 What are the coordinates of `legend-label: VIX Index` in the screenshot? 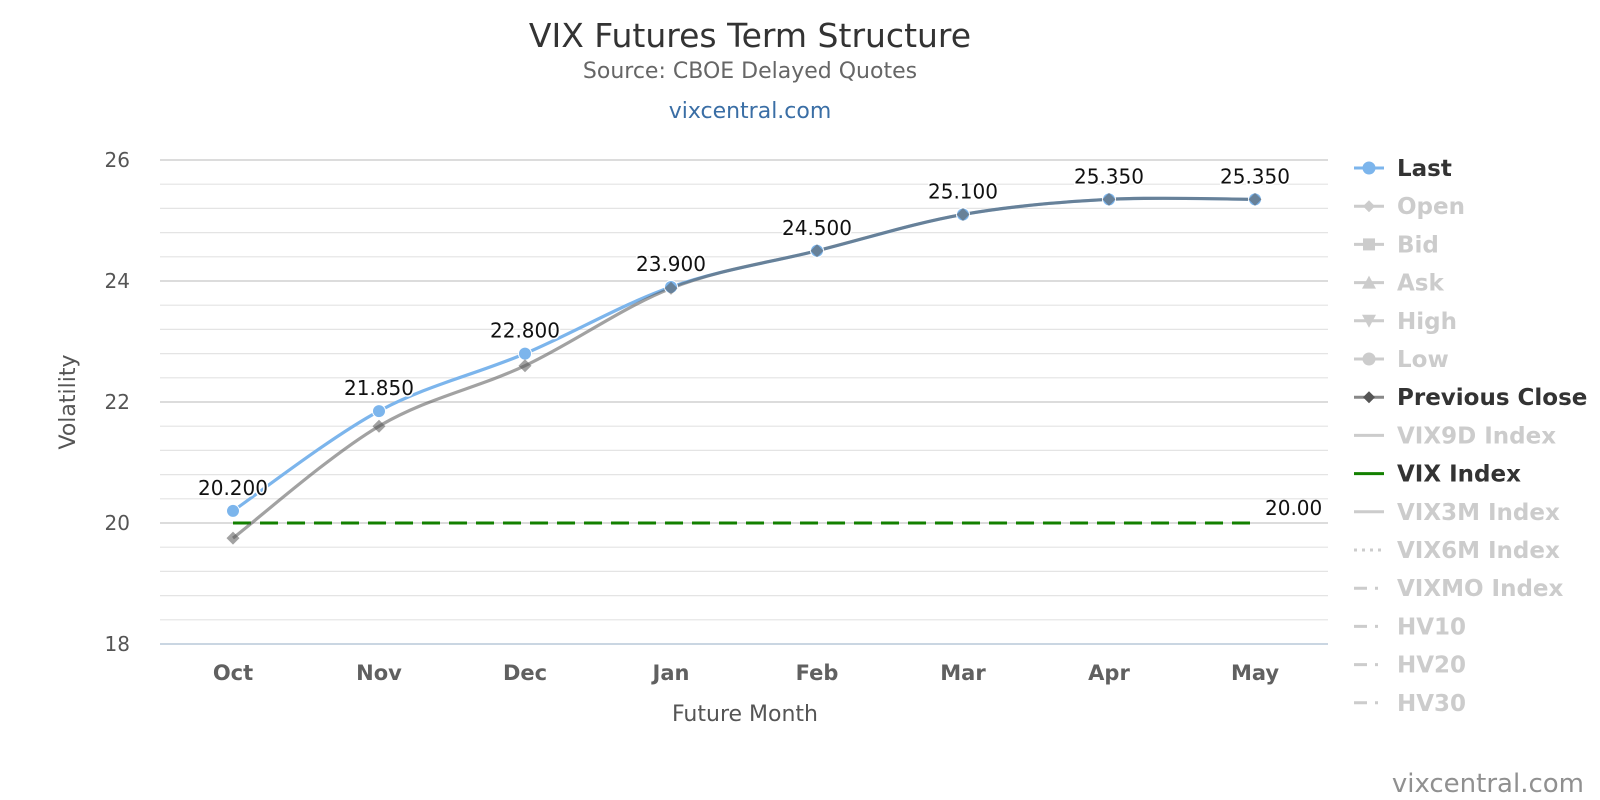 It's located at (1459, 475).